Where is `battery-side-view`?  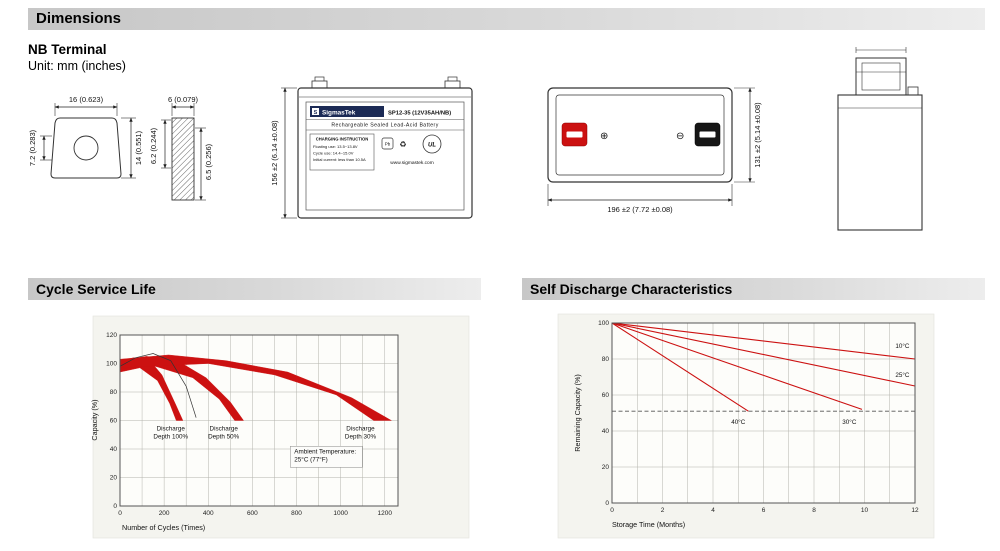 battery-side-view is located at coordinates (880, 139).